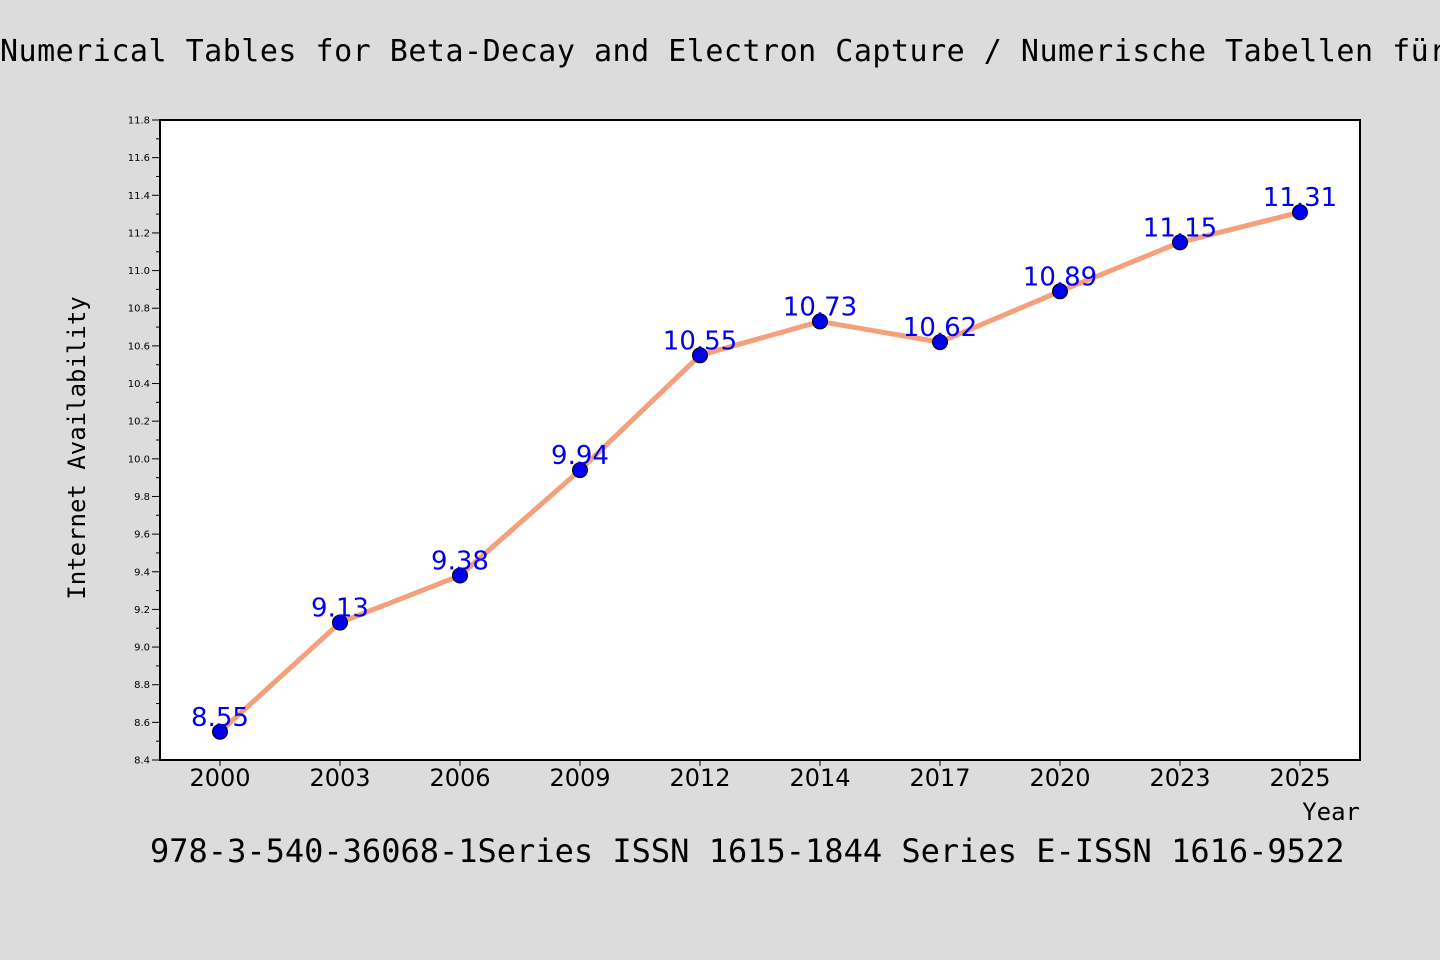 The width and height of the screenshot is (1440, 960). I want to click on data-label: 8.55, so click(220, 718).